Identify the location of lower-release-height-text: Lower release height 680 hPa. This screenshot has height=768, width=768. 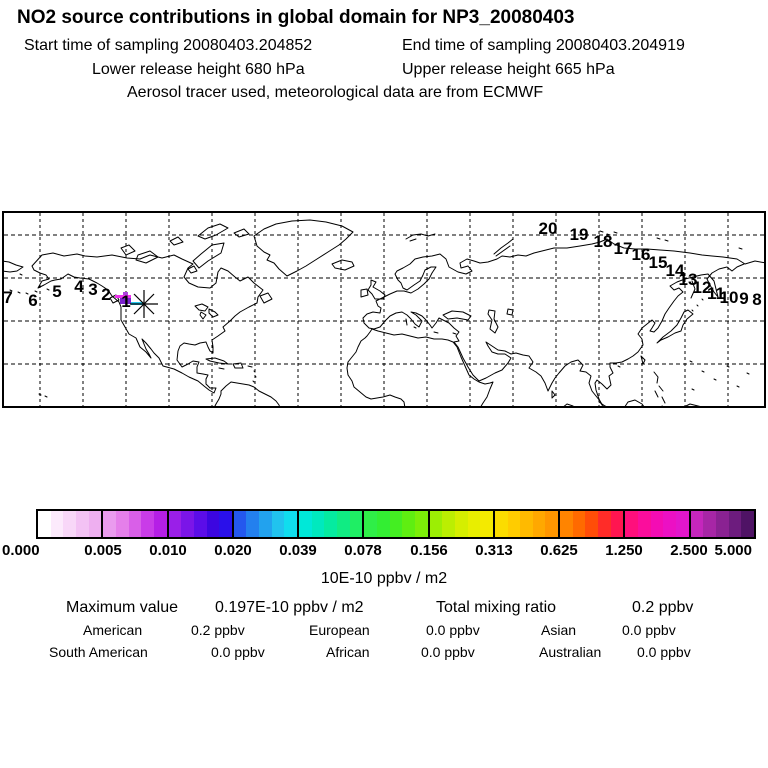
(198, 69).